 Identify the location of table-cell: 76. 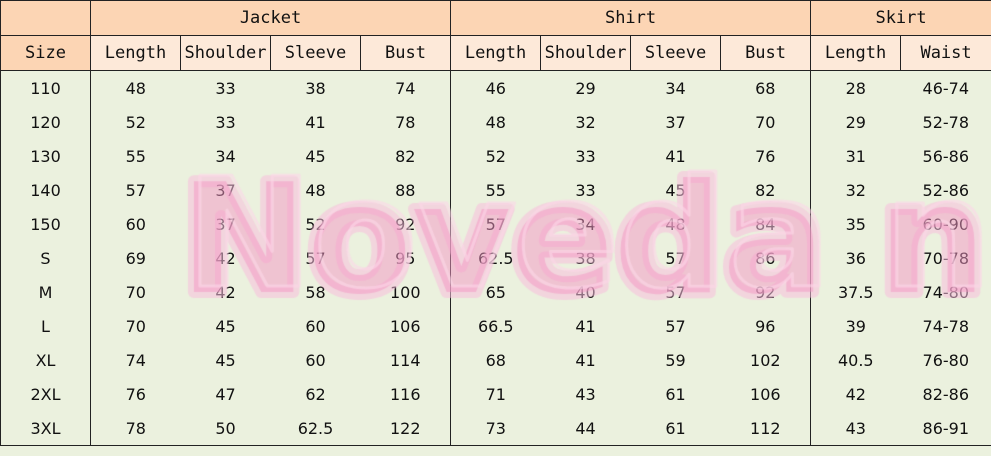
(766, 156).